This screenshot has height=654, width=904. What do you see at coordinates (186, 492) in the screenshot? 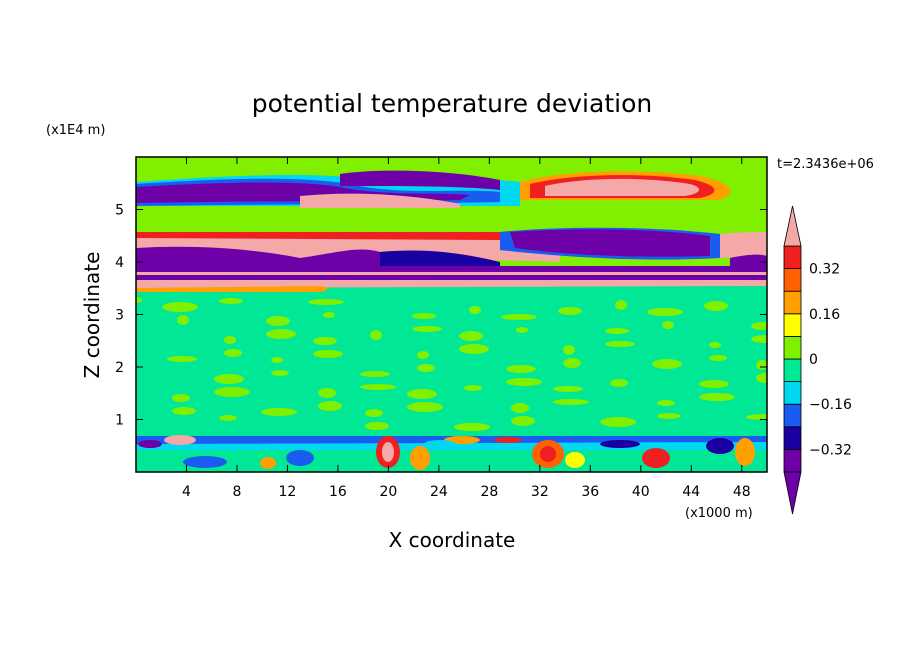
I see `x-tick-label: 4` at bounding box center [186, 492].